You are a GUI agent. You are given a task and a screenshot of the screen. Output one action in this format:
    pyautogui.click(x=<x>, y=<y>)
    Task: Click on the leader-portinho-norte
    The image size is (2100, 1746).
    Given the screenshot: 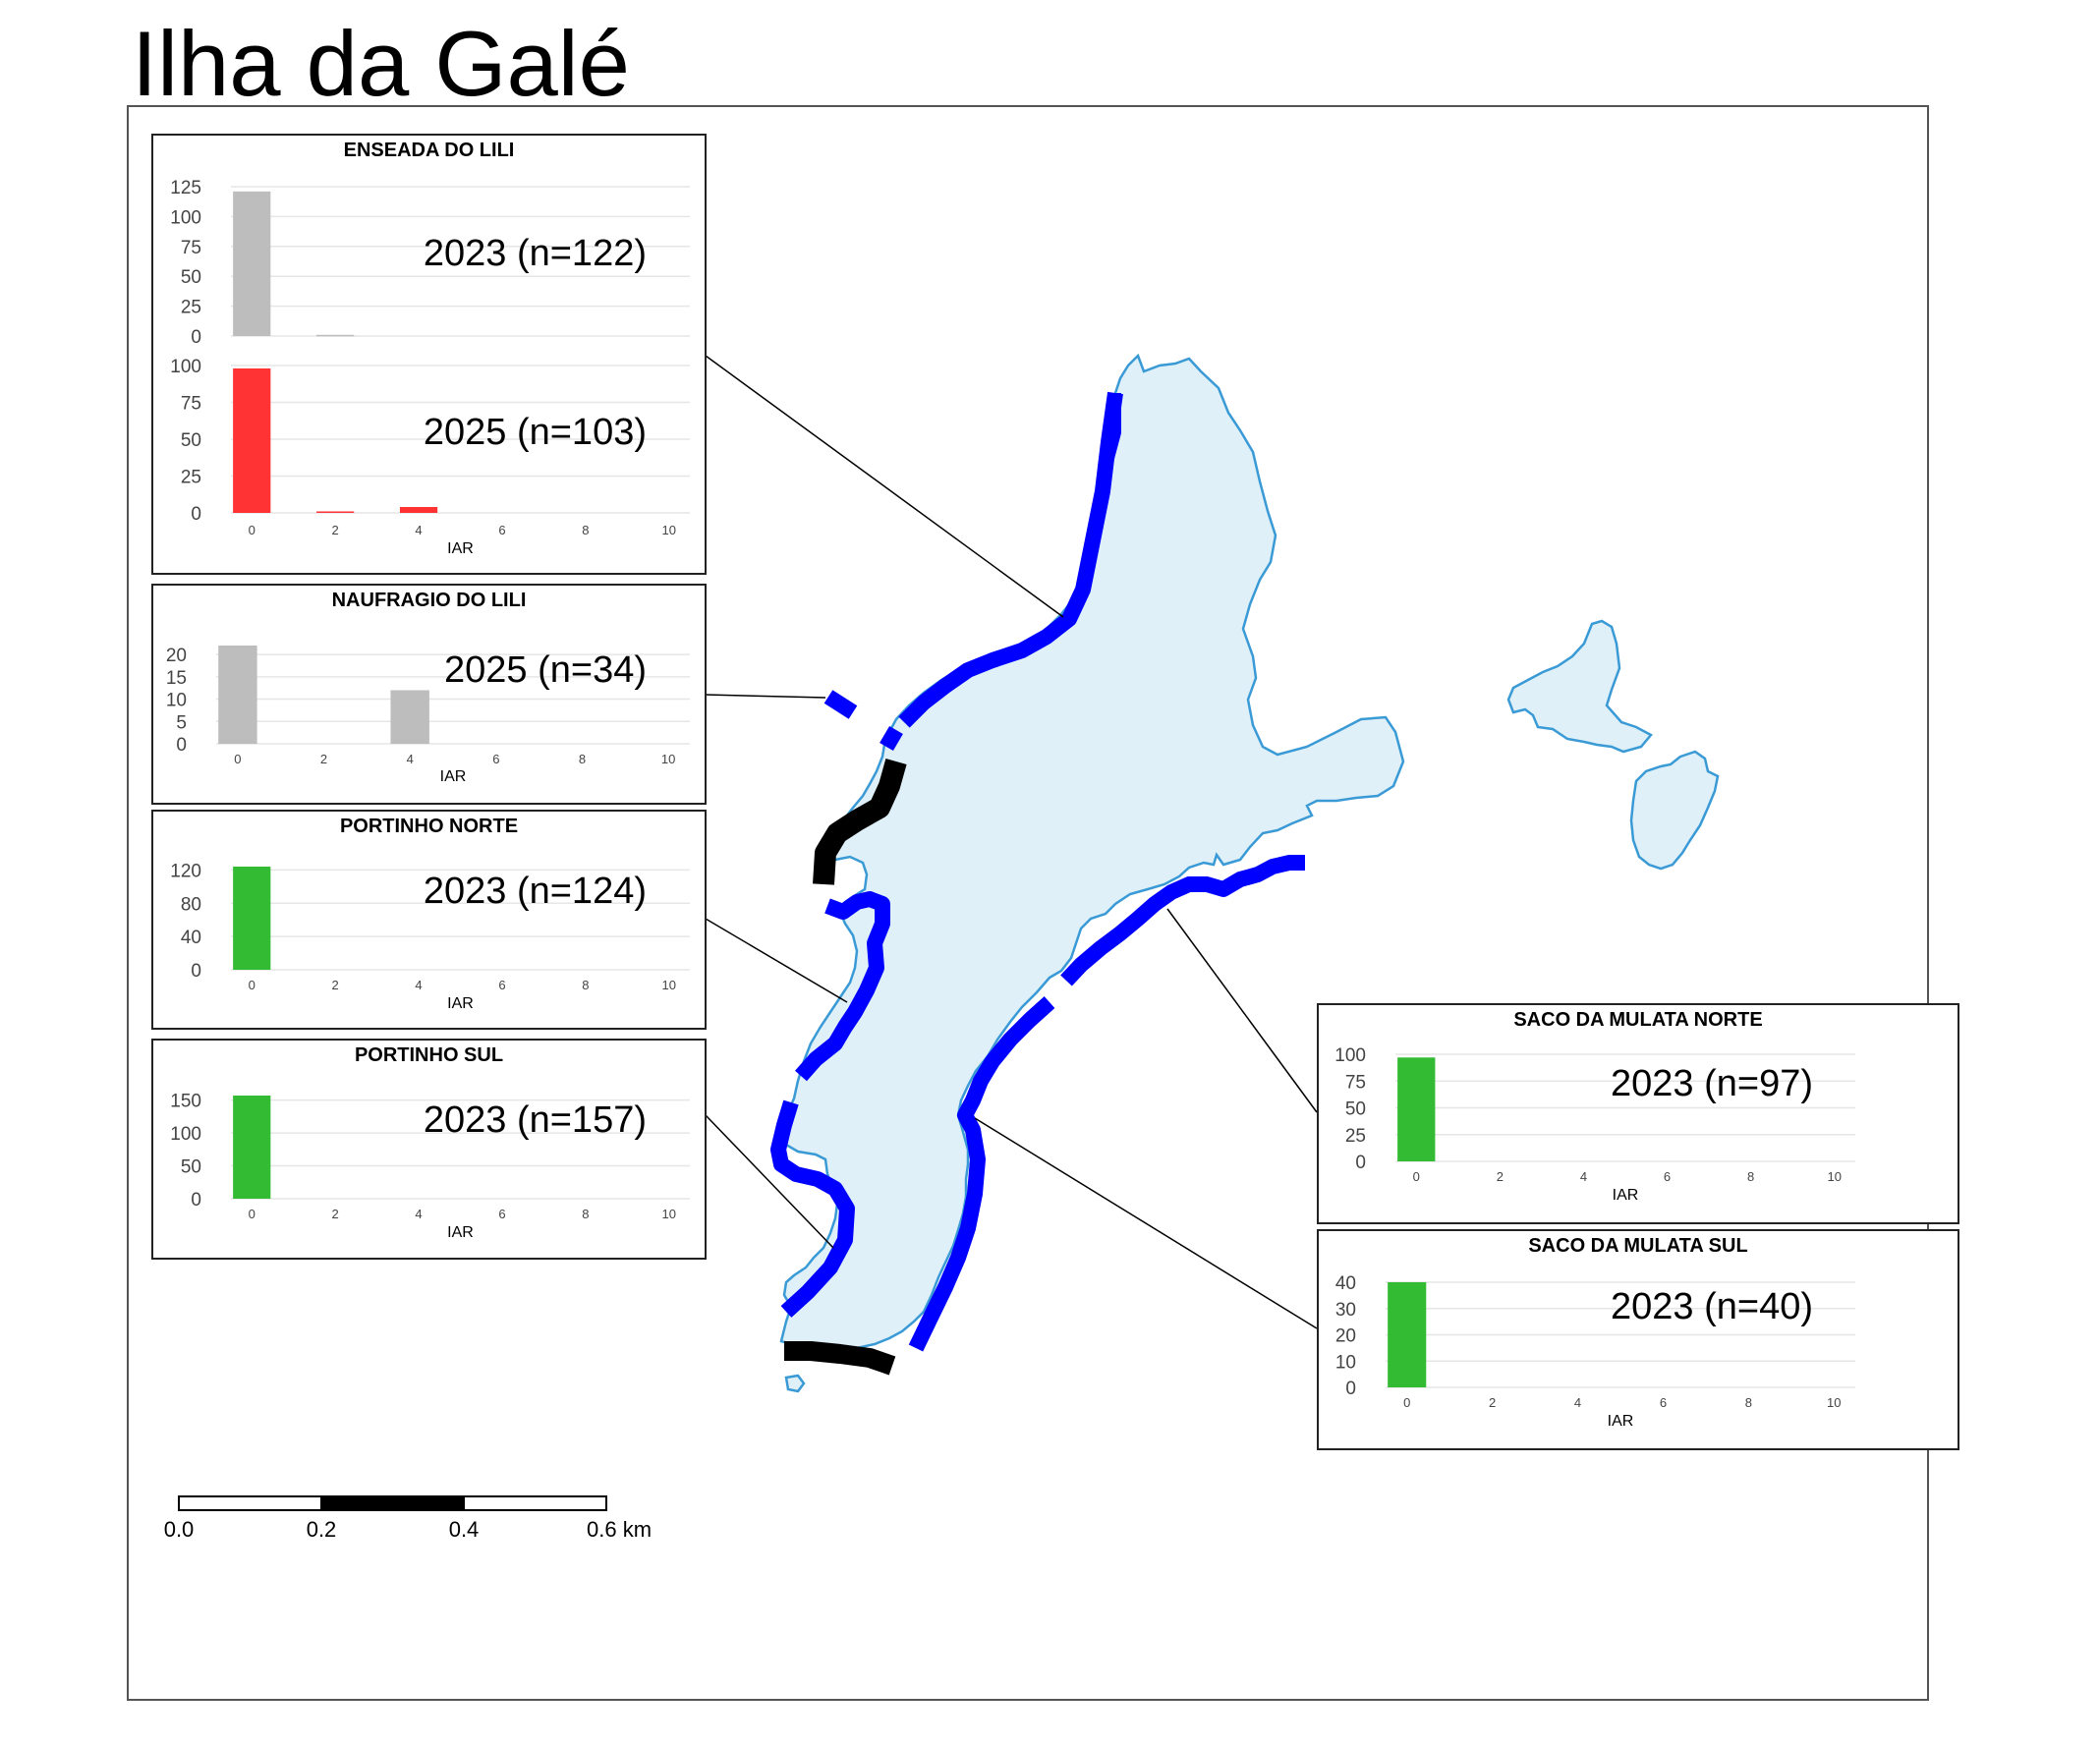 What is the action you would take?
    pyautogui.click(x=776, y=960)
    